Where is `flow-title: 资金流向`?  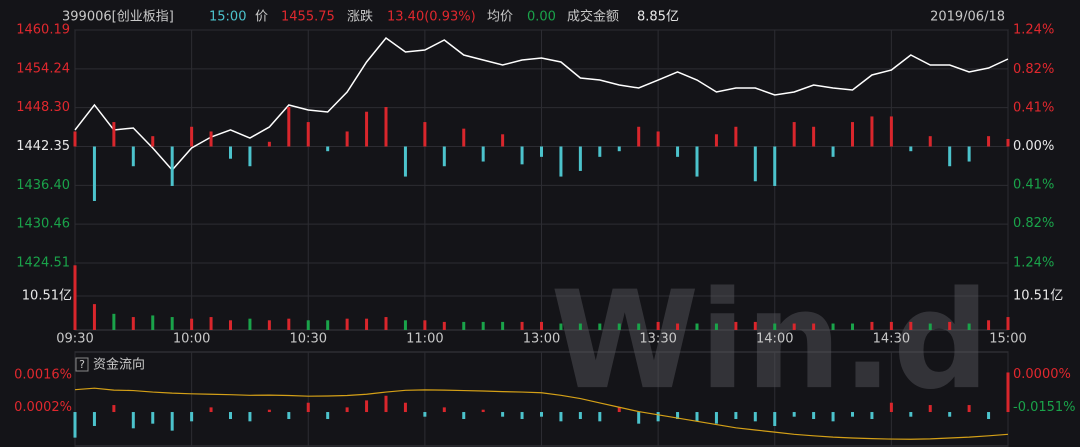 flow-title: 资金流向 is located at coordinates (119, 365).